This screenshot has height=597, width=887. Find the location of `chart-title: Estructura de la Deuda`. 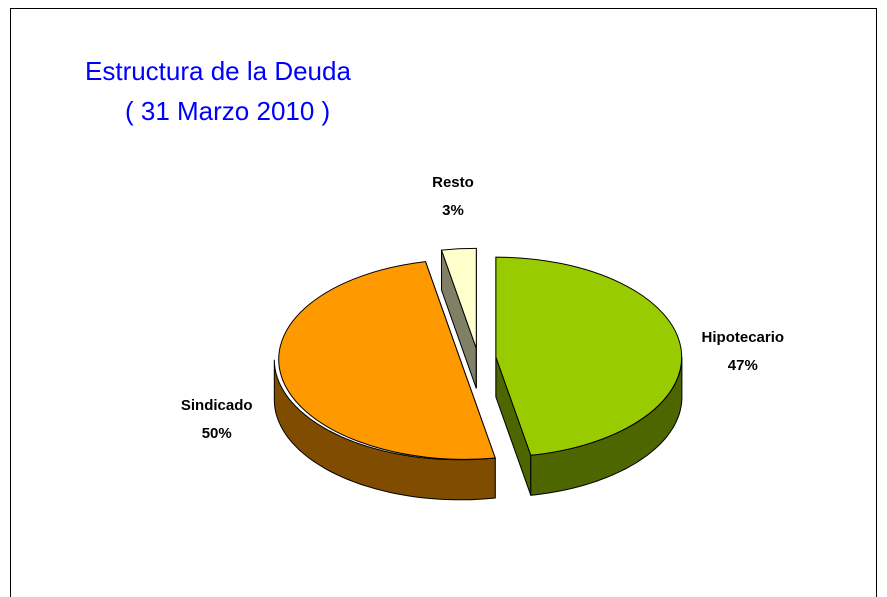

chart-title: Estructura de la Deuda is located at coordinates (218, 71).